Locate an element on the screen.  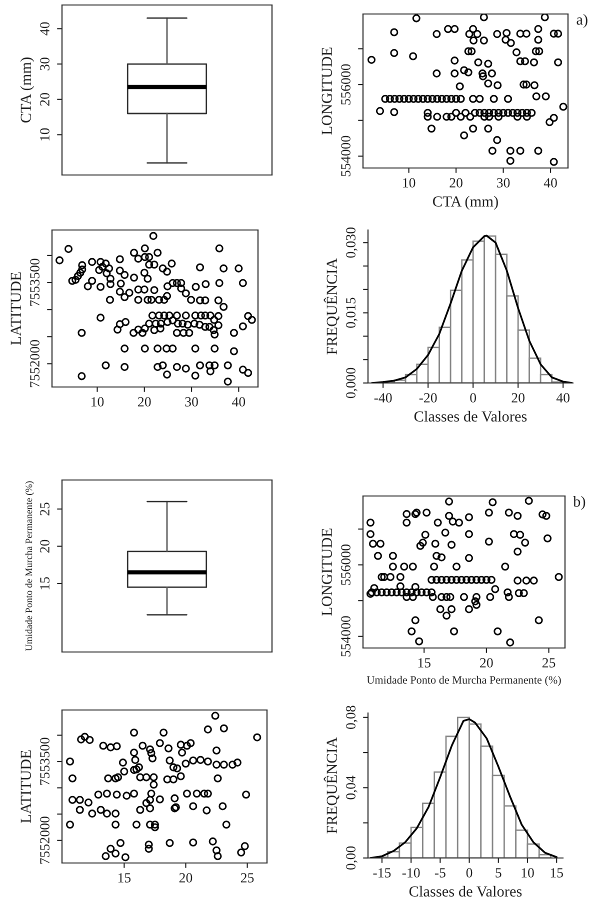
x-tick-label: -5 is located at coordinates (440, 873).